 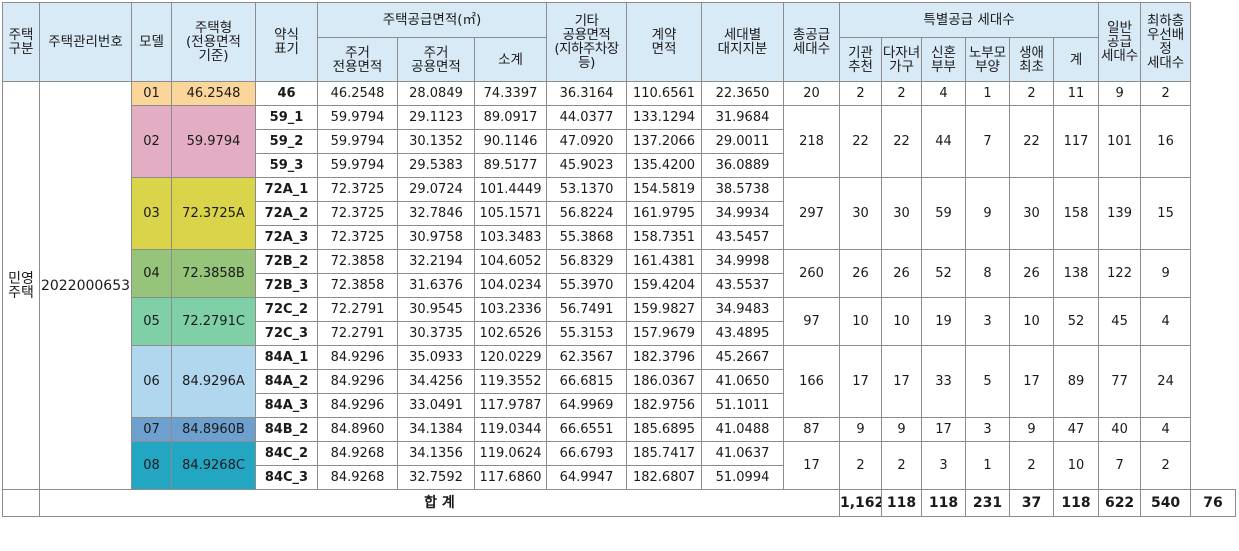 I want to click on contract-area-cell: 185.6895, so click(x=664, y=429).